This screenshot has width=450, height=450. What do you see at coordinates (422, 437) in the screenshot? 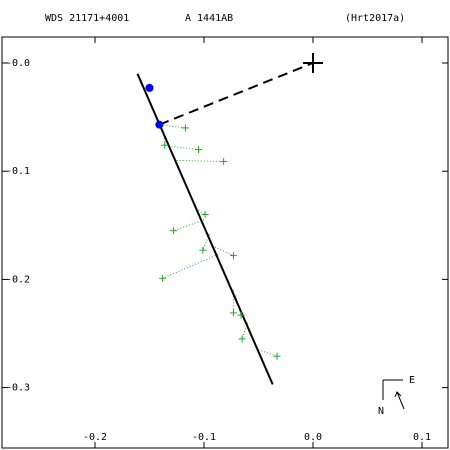
I see `x-tick-label-3: 0.1` at bounding box center [422, 437].